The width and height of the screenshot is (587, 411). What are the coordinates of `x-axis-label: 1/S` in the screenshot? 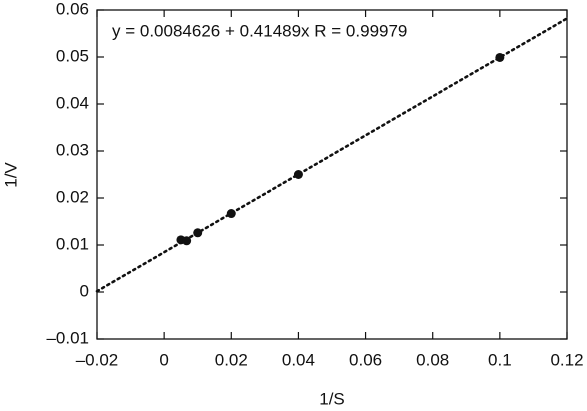 It's located at (332, 398).